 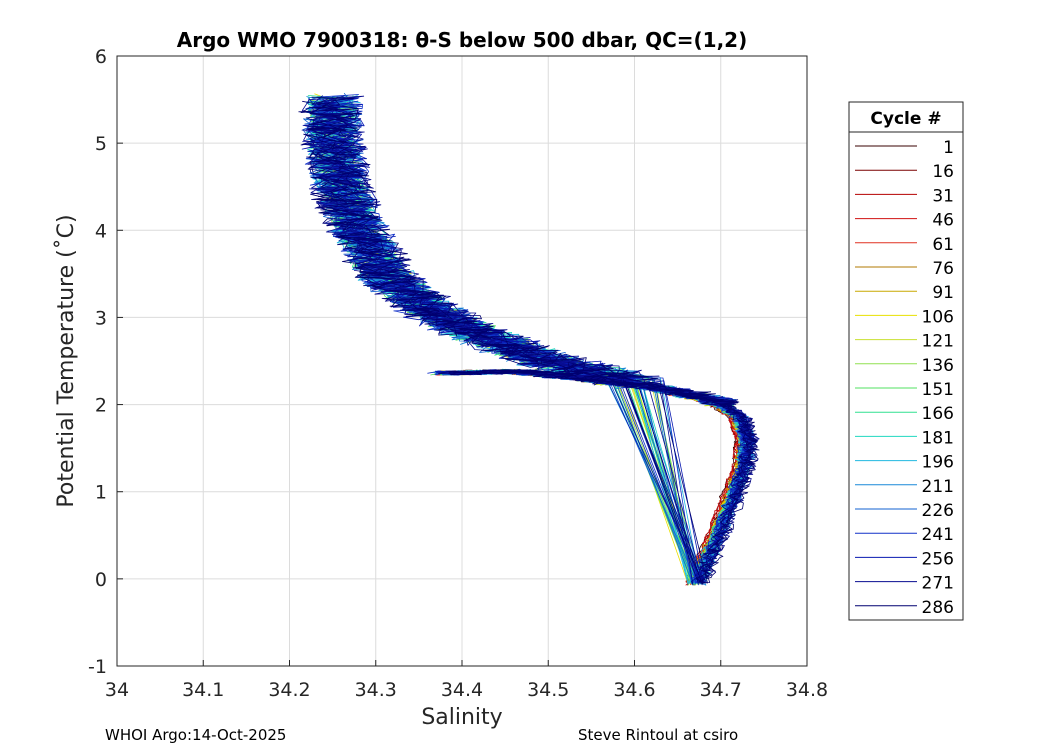 I want to click on legend-label: 106, so click(x=938, y=317).